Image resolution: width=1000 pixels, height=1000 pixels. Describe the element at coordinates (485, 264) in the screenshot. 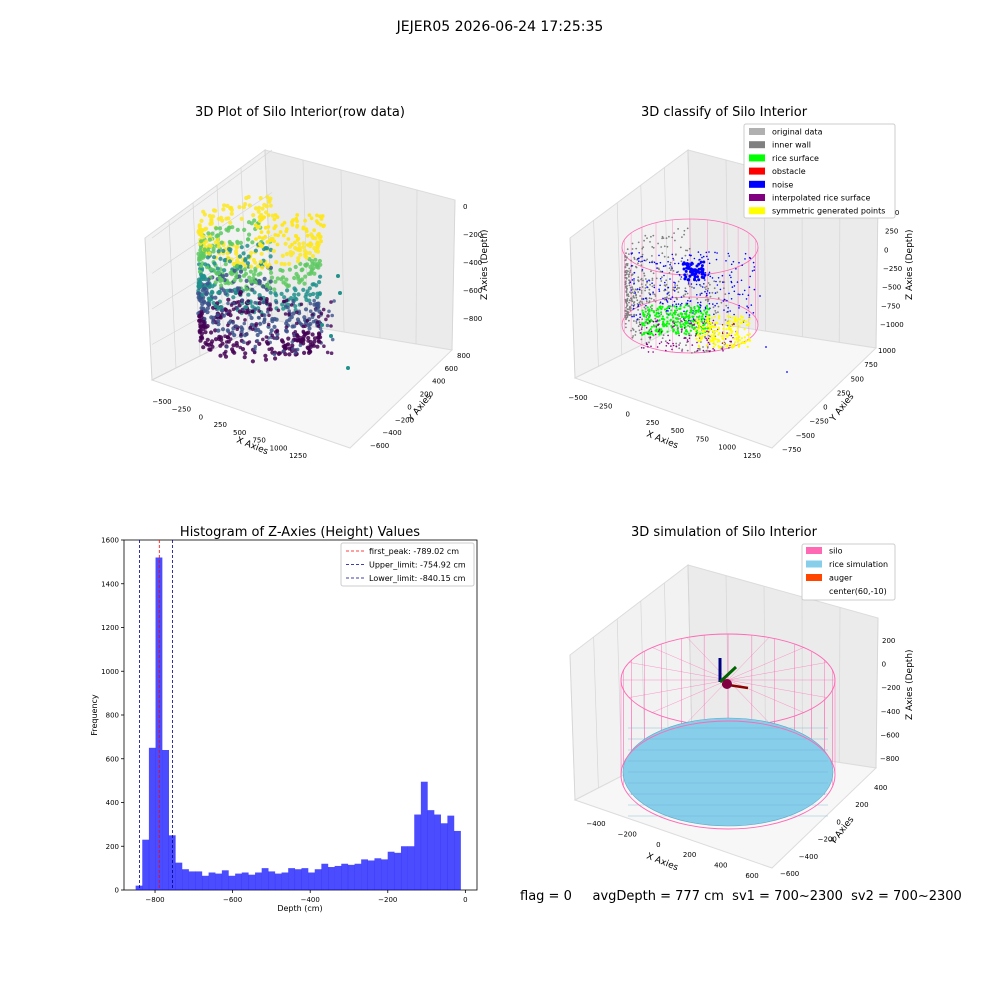

I see `raw-z-axis-label: Z Axies (Depth)` at that location.